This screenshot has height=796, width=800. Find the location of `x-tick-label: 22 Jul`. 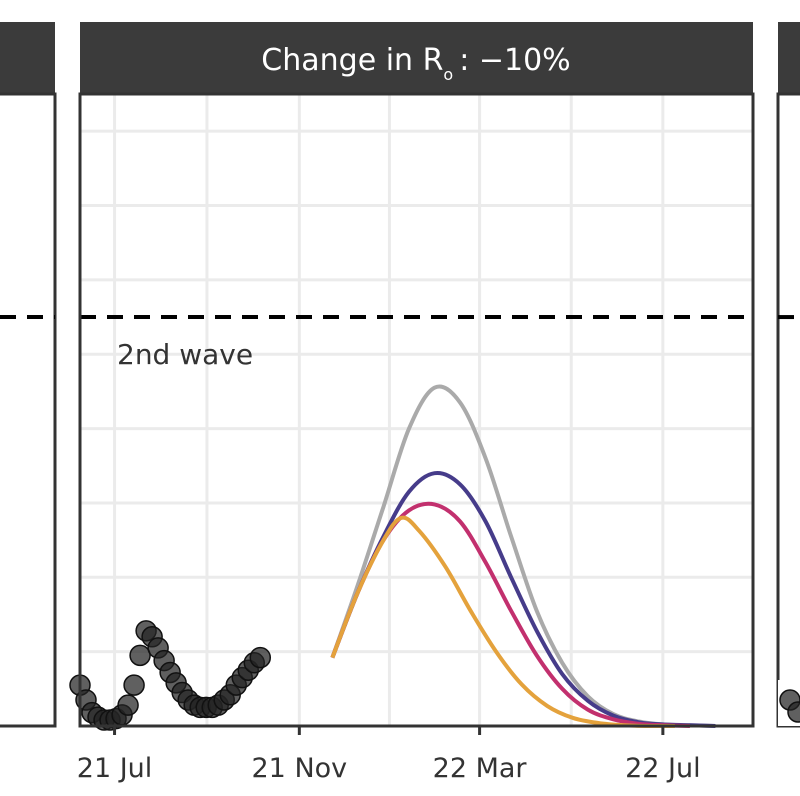

x-tick-label: 22 Jul is located at coordinates (663, 768).